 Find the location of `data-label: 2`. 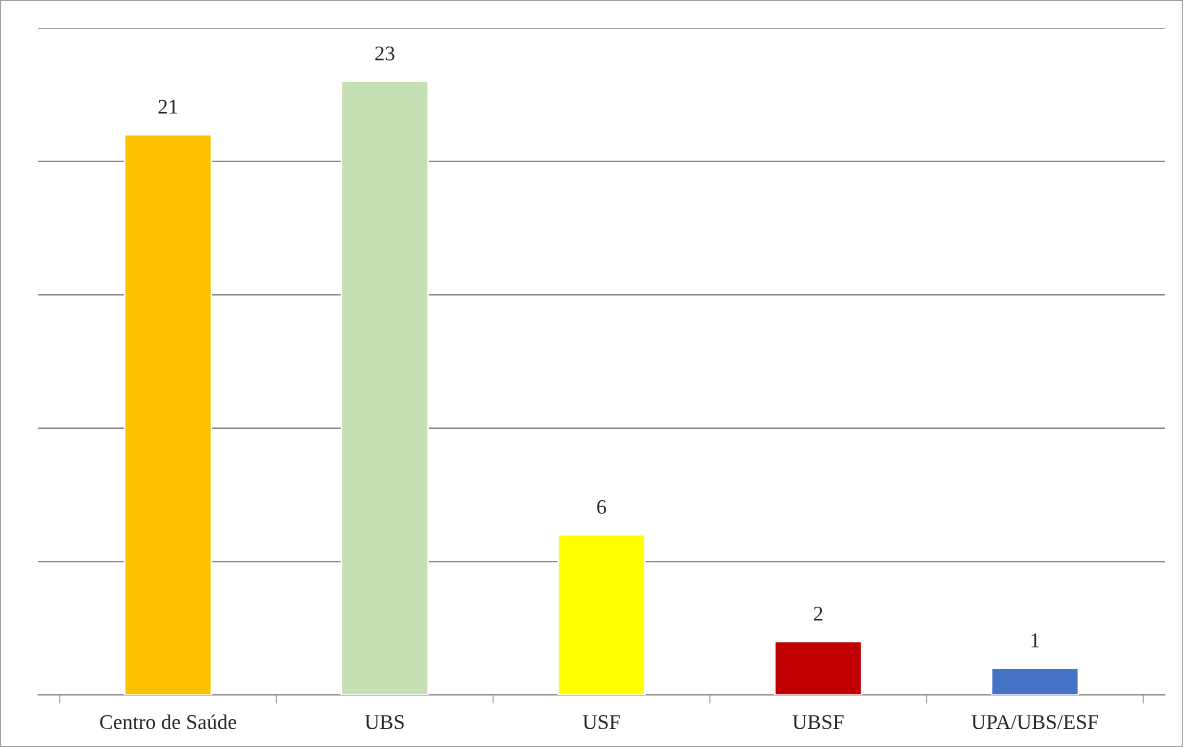

data-label: 2 is located at coordinates (818, 613).